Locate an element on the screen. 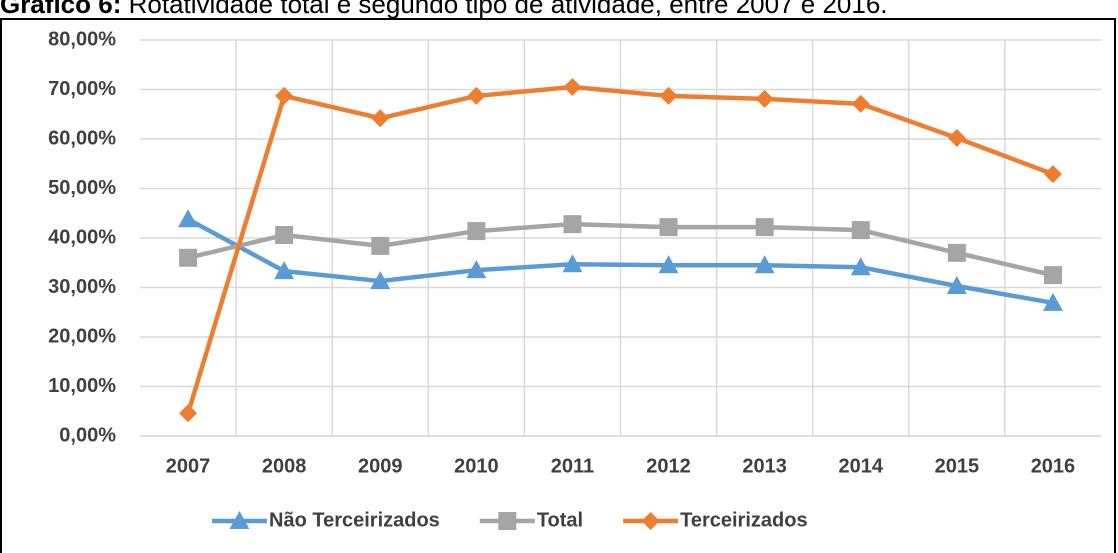 The image size is (1118, 553). y-tick-label: 40,00% is located at coordinates (82, 237).